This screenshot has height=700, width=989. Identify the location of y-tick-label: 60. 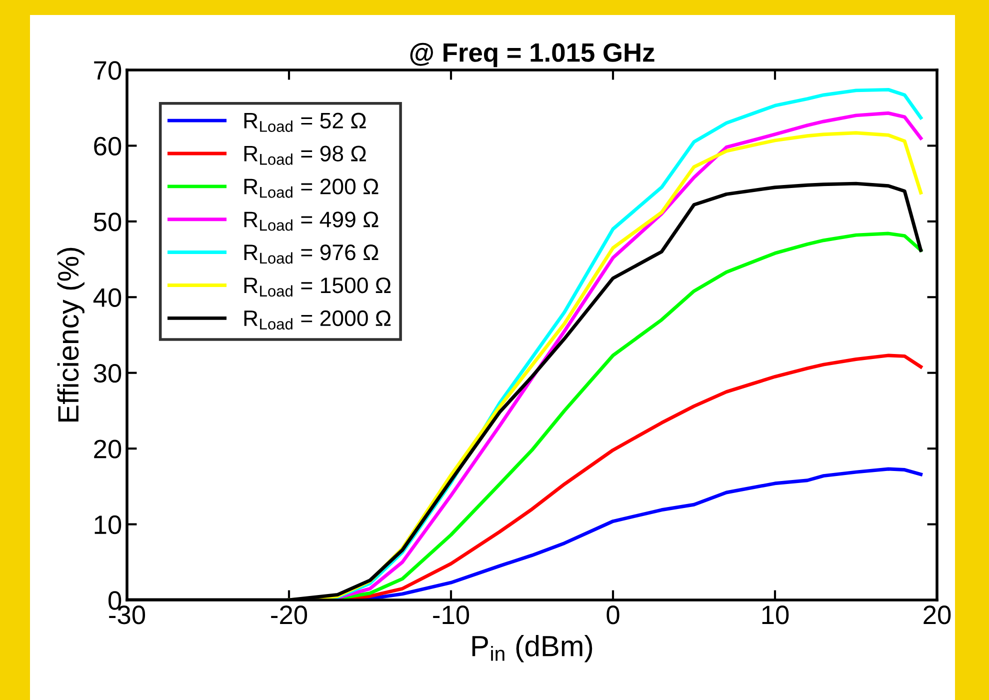
(108, 146).